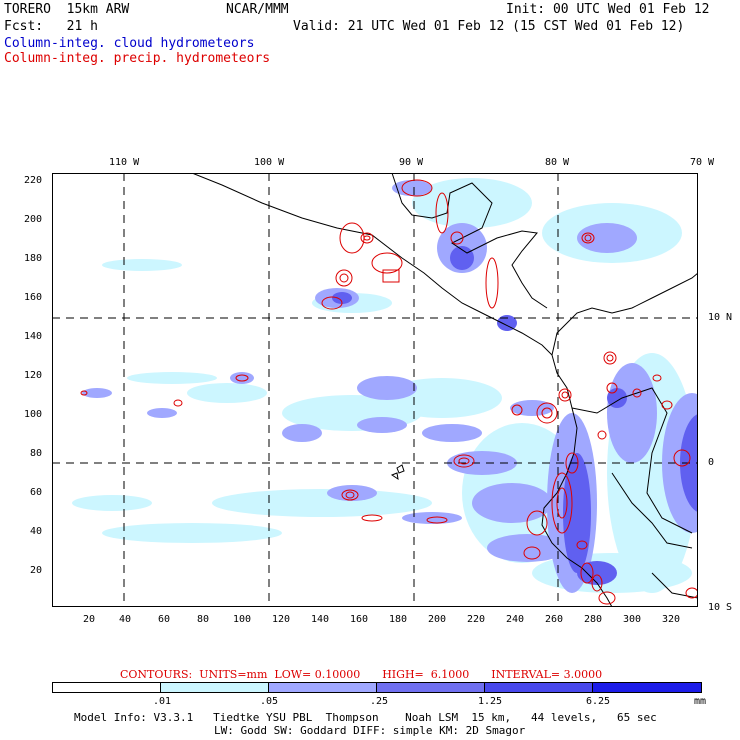 This screenshot has height=740, width=740. I want to click on model-name: TORERO 15km ARW, so click(67, 9).